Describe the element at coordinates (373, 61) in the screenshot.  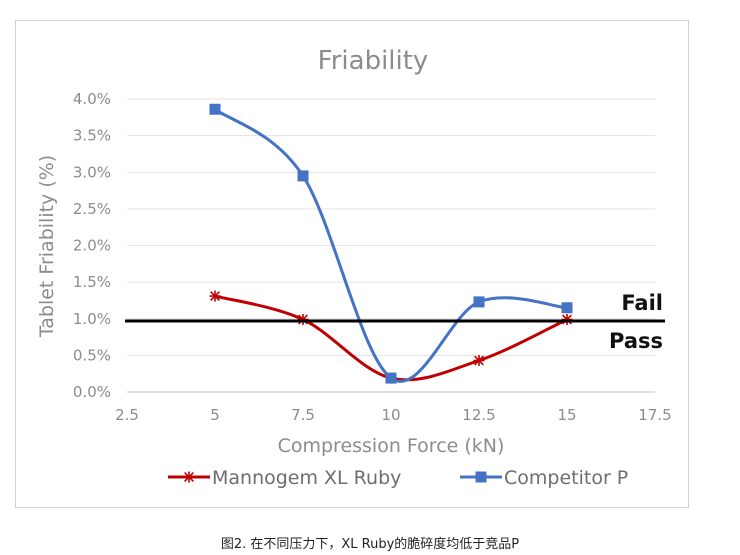
I see `chart-title: Friability` at that location.